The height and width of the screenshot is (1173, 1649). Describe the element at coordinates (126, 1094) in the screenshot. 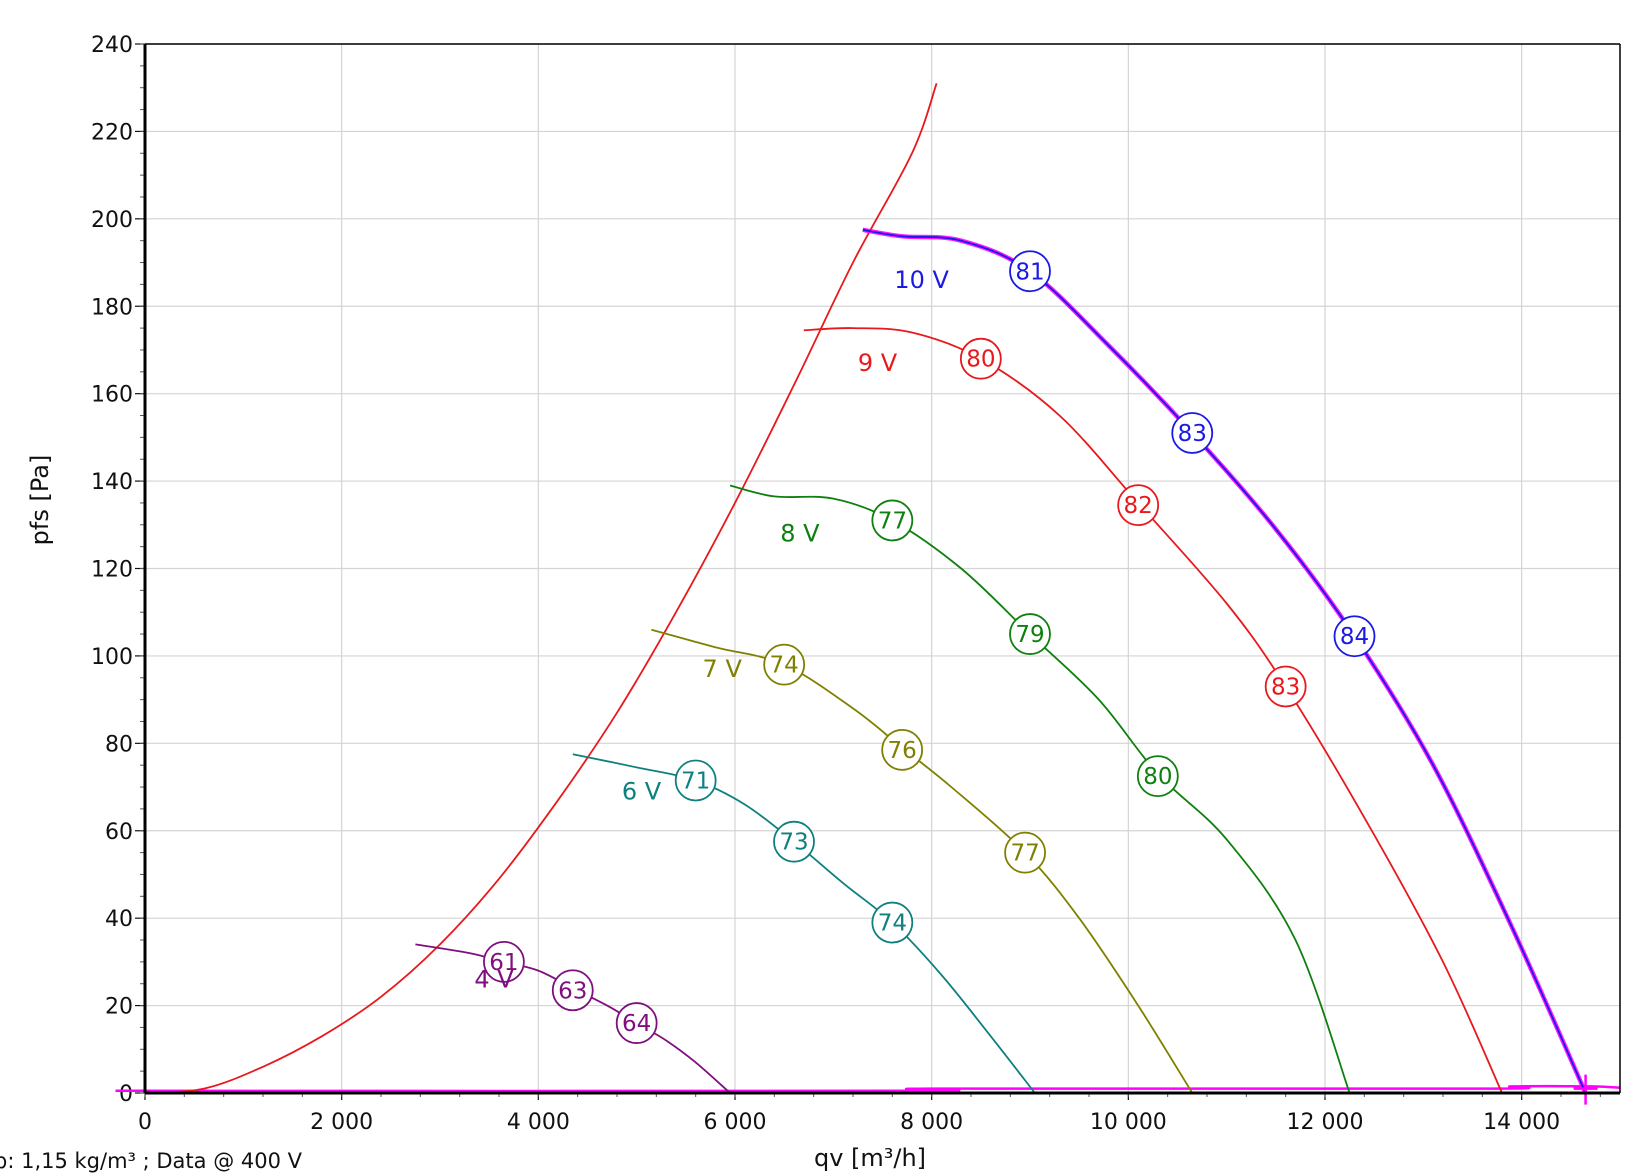

I see `y-tick-label: 0` at that location.